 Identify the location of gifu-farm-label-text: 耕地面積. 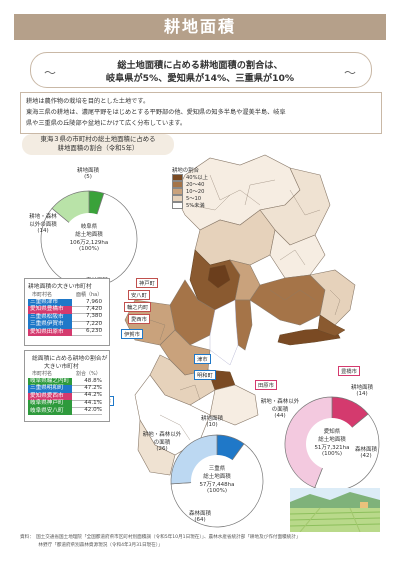
(87, 171).